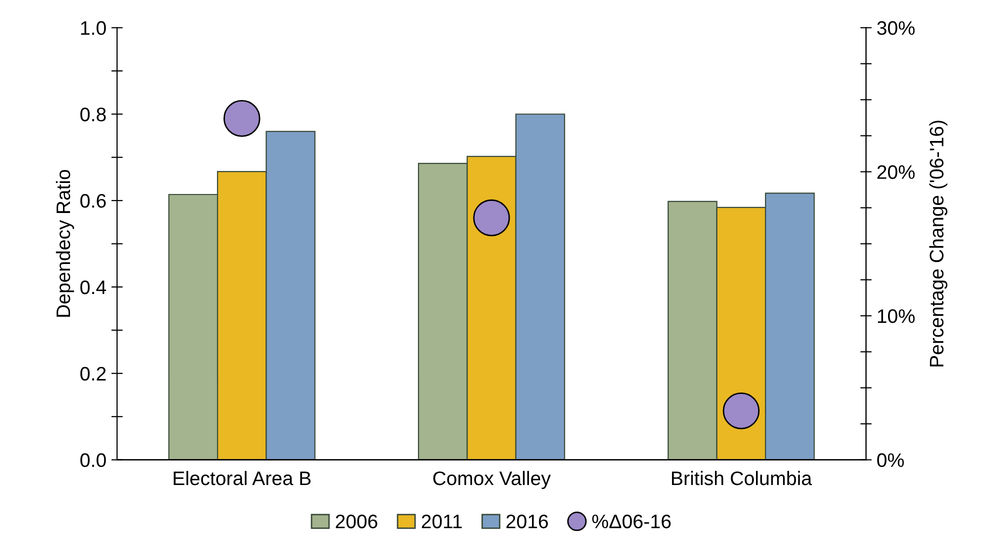  I want to click on y2-tick-label: 20%, so click(896, 172).